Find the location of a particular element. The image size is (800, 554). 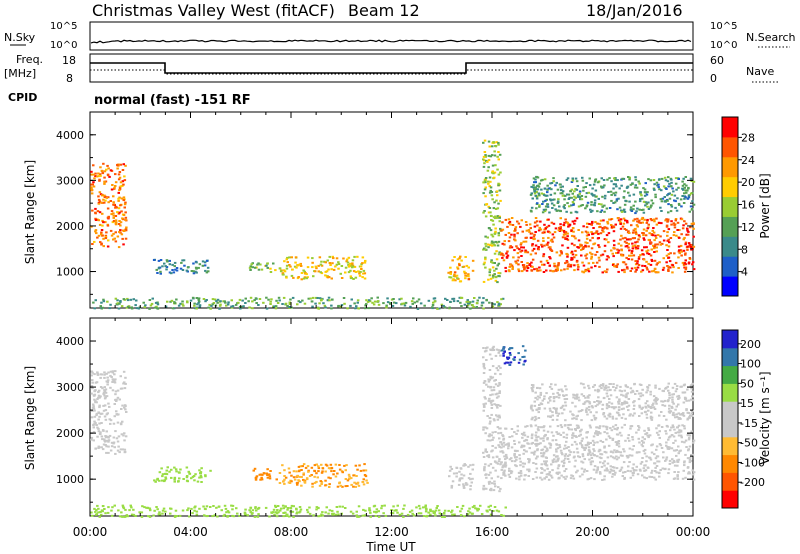

freq-left-label-2: [MHz] is located at coordinates (20, 73).